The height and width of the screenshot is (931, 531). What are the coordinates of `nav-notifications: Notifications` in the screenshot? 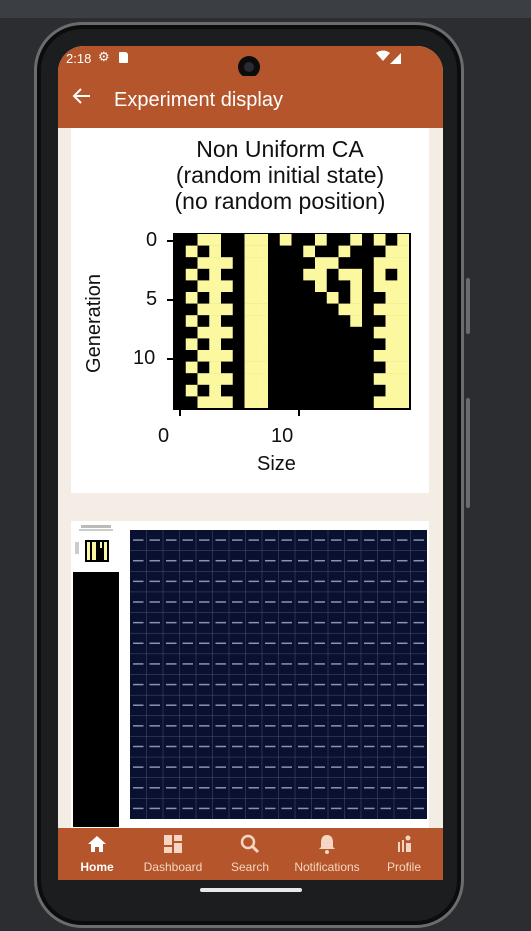 It's located at (327, 854).